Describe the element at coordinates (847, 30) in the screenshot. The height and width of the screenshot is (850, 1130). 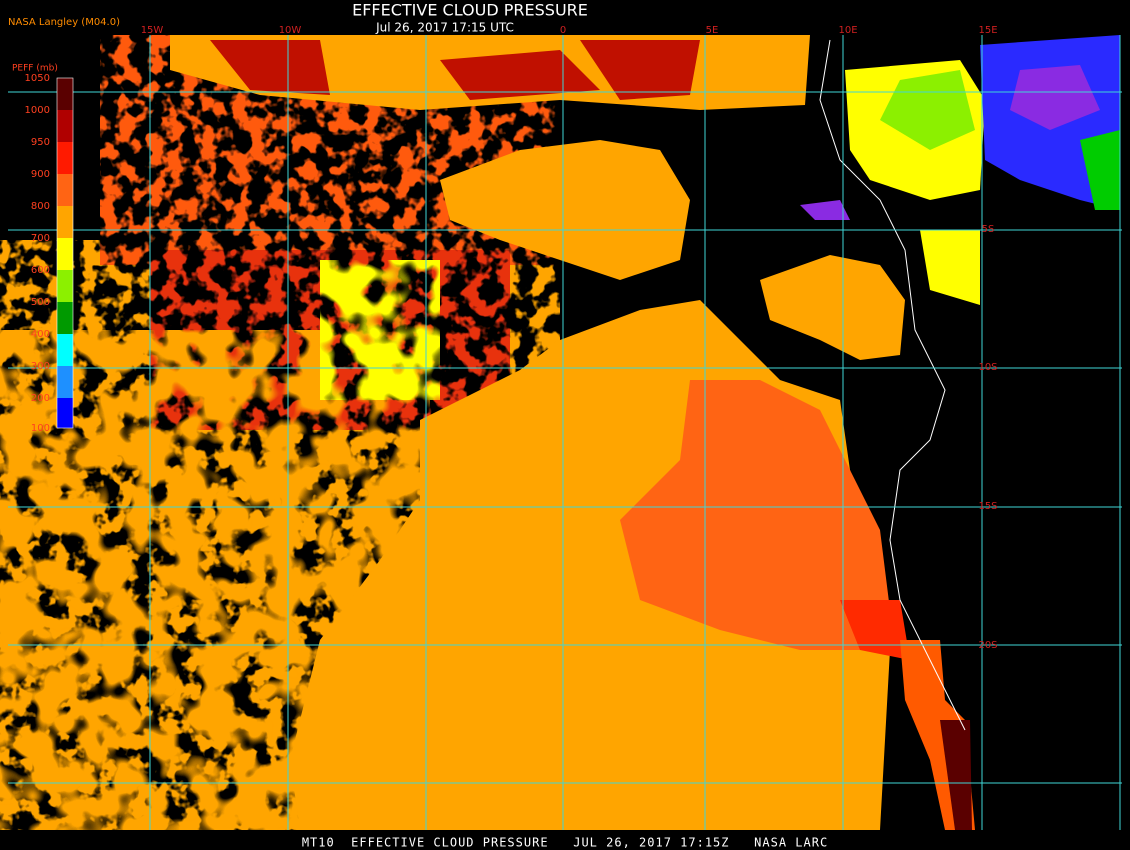
I see `longitude-label: 10E` at that location.